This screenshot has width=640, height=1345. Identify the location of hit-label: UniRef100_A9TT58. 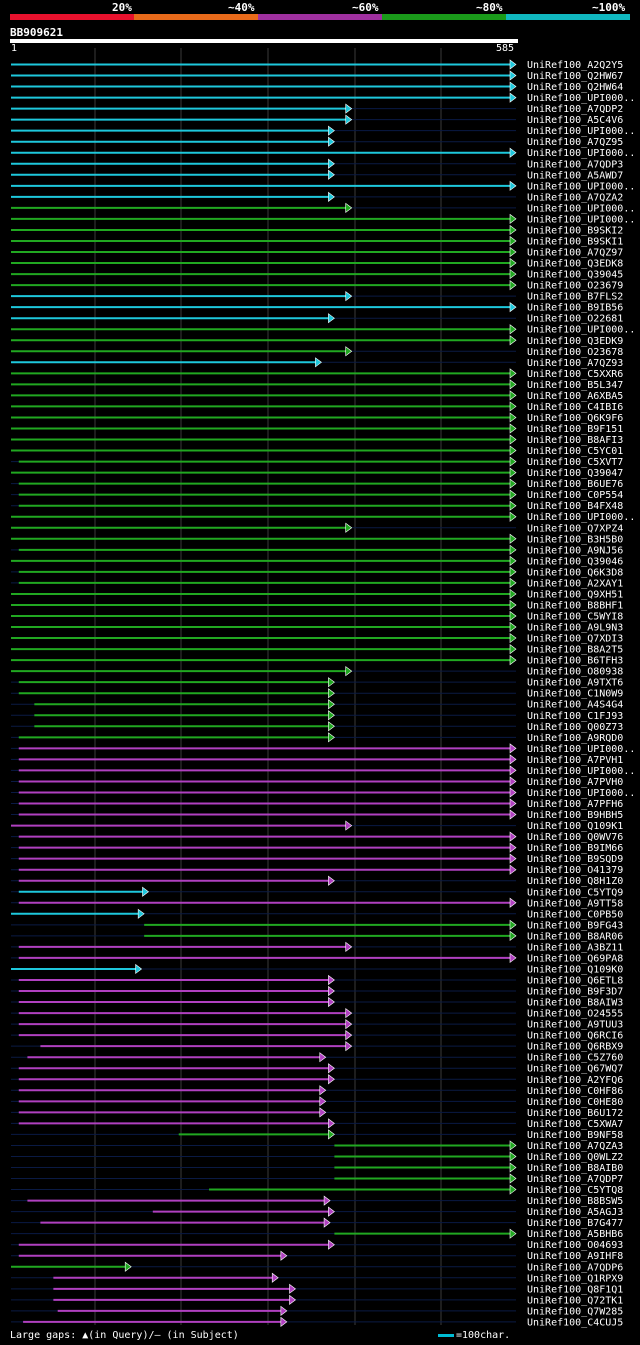
(575, 903).